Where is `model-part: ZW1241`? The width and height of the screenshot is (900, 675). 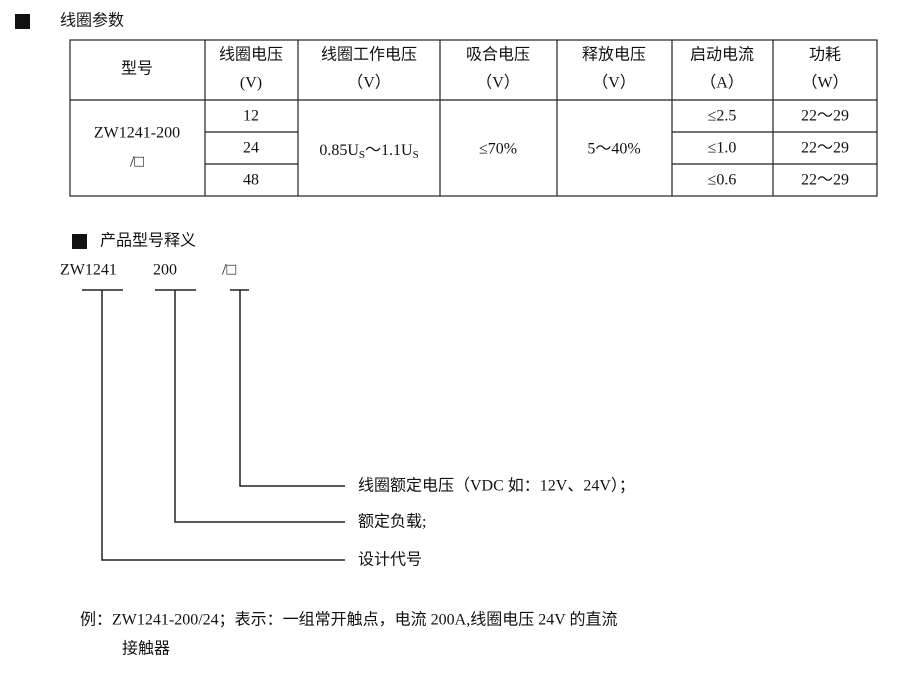 model-part: ZW1241 is located at coordinates (88, 270).